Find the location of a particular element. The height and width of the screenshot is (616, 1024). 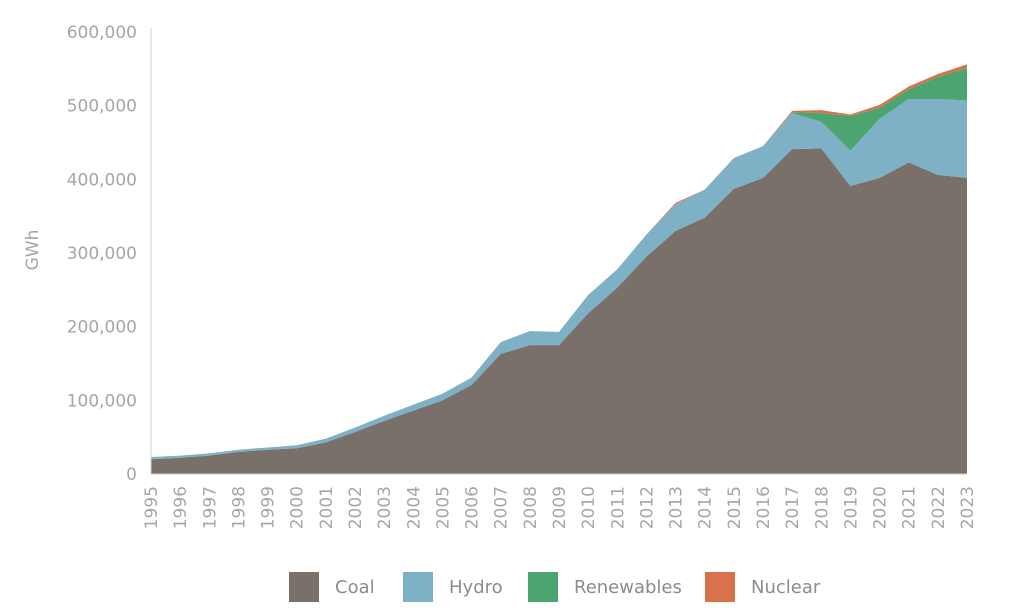

x-tick-label: 2004 is located at coordinates (414, 507).